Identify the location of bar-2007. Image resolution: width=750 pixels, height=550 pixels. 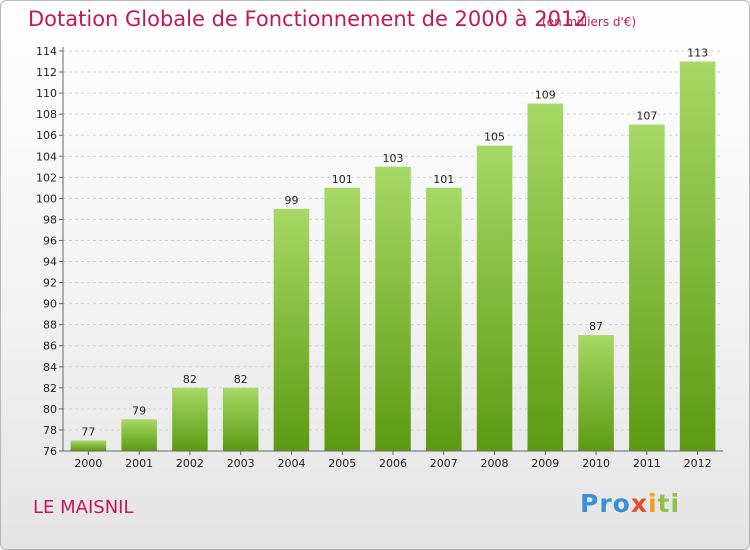
(444, 319).